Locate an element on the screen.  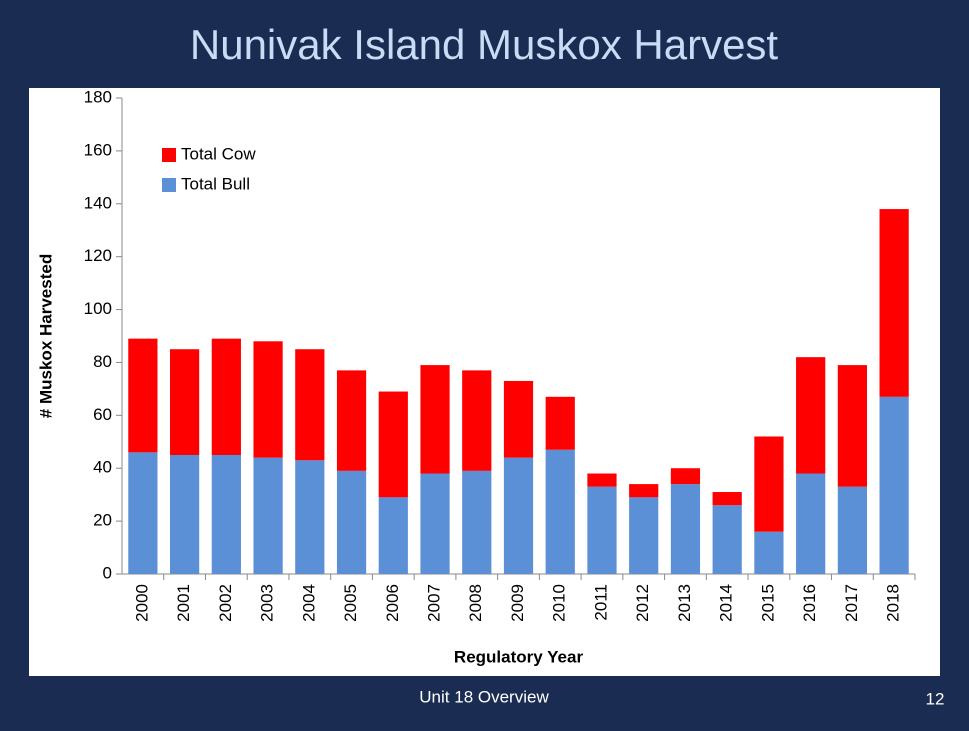
x-tick-label: 2011 is located at coordinates (600, 602).